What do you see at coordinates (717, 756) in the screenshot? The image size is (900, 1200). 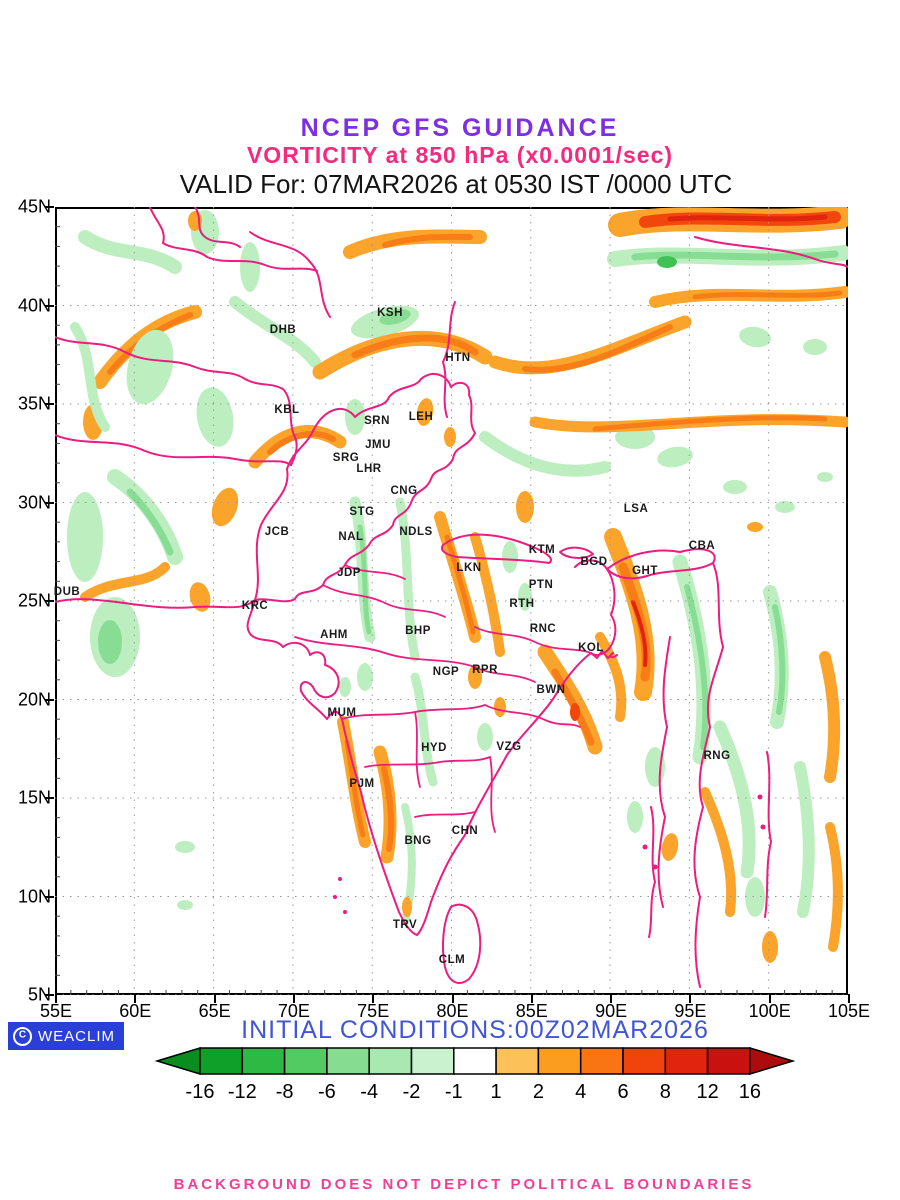 I see `station-label-rng: RNG` at bounding box center [717, 756].